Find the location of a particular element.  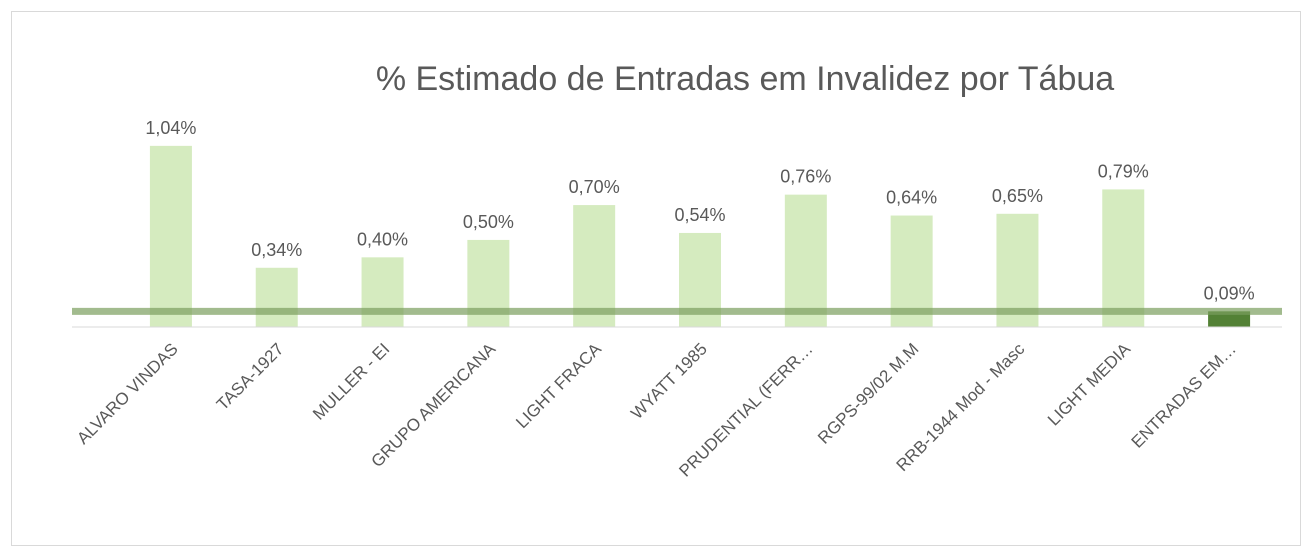

value-label: 0,09% is located at coordinates (1229, 293).